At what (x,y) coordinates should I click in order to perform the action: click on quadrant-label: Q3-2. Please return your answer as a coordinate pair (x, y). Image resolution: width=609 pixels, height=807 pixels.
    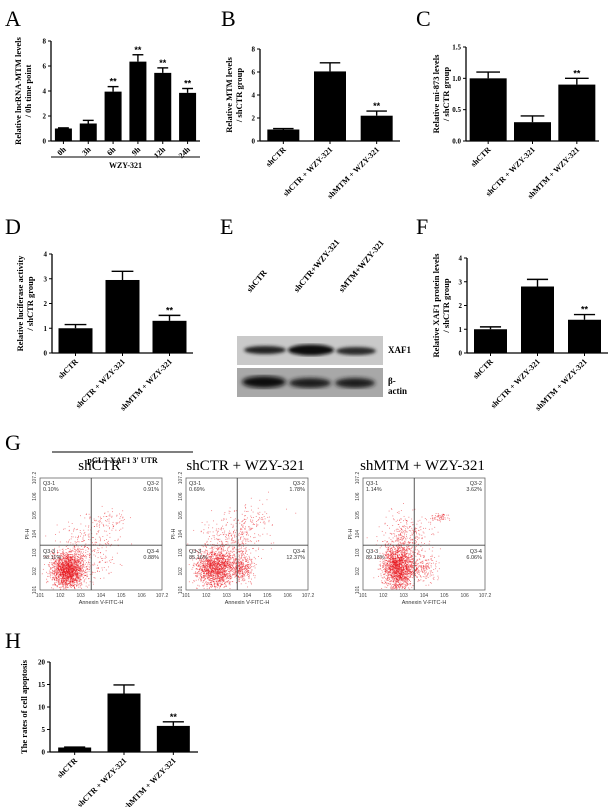
    Looking at the image, I should click on (153, 484).